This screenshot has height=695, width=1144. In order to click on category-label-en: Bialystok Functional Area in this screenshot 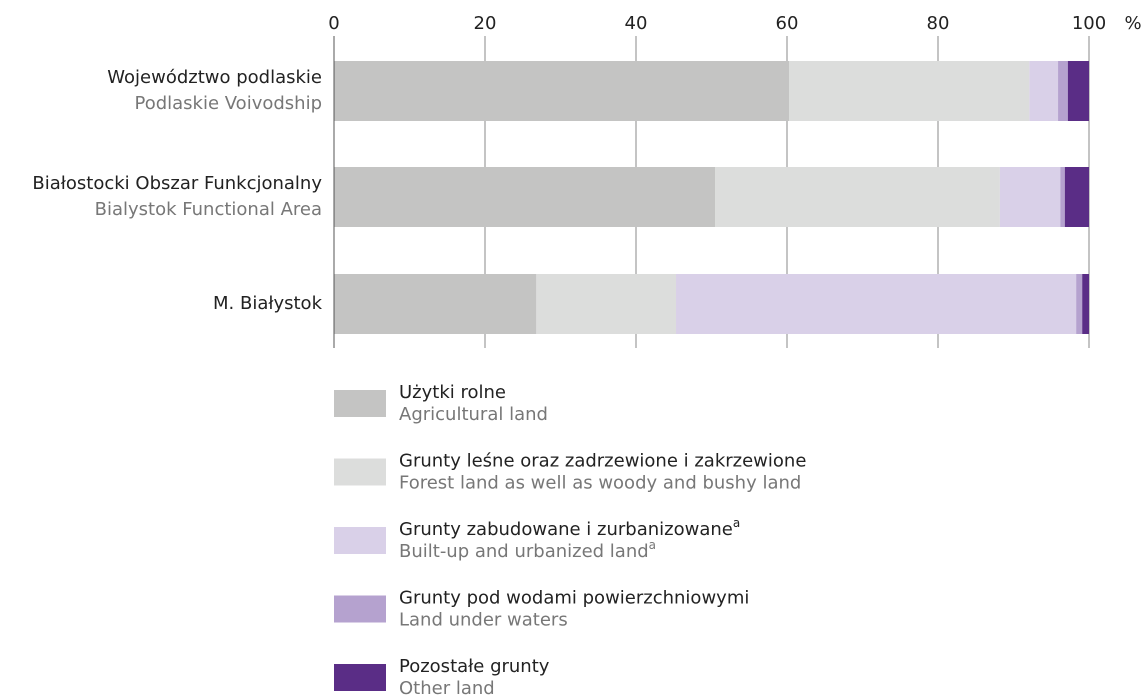, I will do `click(208, 209)`.